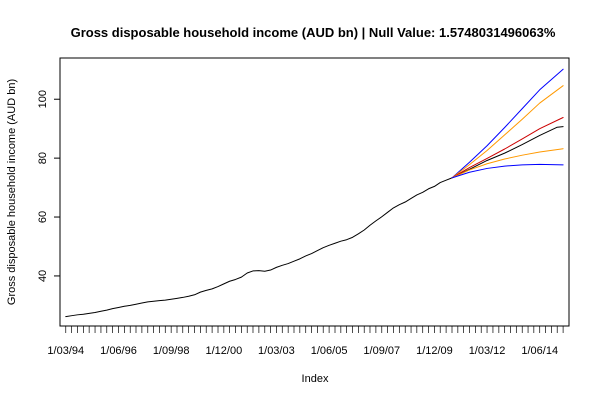 Image resolution: width=600 pixels, height=400 pixels. What do you see at coordinates (487, 351) in the screenshot?
I see `x-tick-label: 1/03/12` at bounding box center [487, 351].